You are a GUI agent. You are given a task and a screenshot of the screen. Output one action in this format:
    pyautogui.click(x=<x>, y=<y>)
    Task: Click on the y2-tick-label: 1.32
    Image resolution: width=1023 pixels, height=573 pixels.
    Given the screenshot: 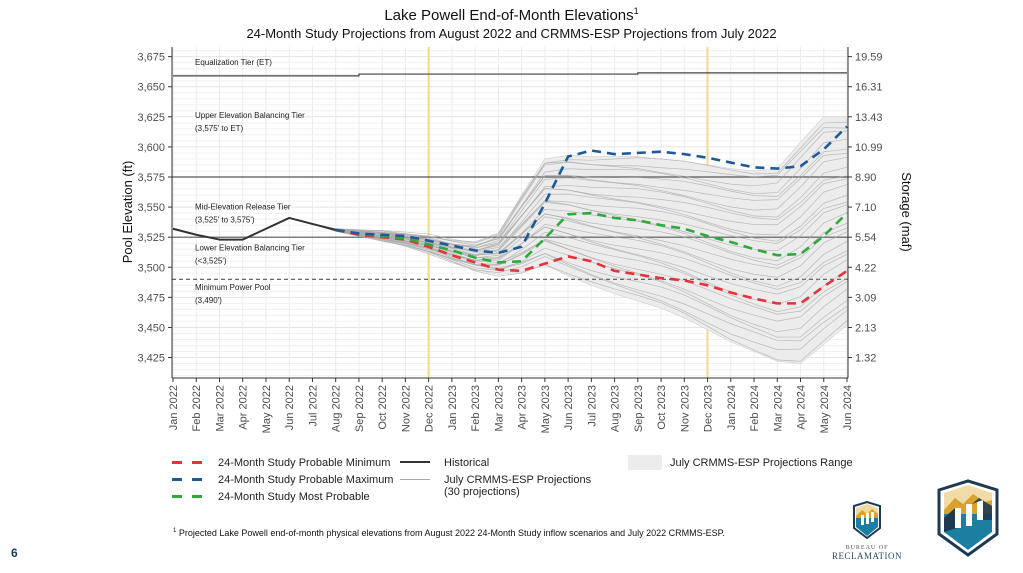 What is the action you would take?
    pyautogui.click(x=865, y=359)
    